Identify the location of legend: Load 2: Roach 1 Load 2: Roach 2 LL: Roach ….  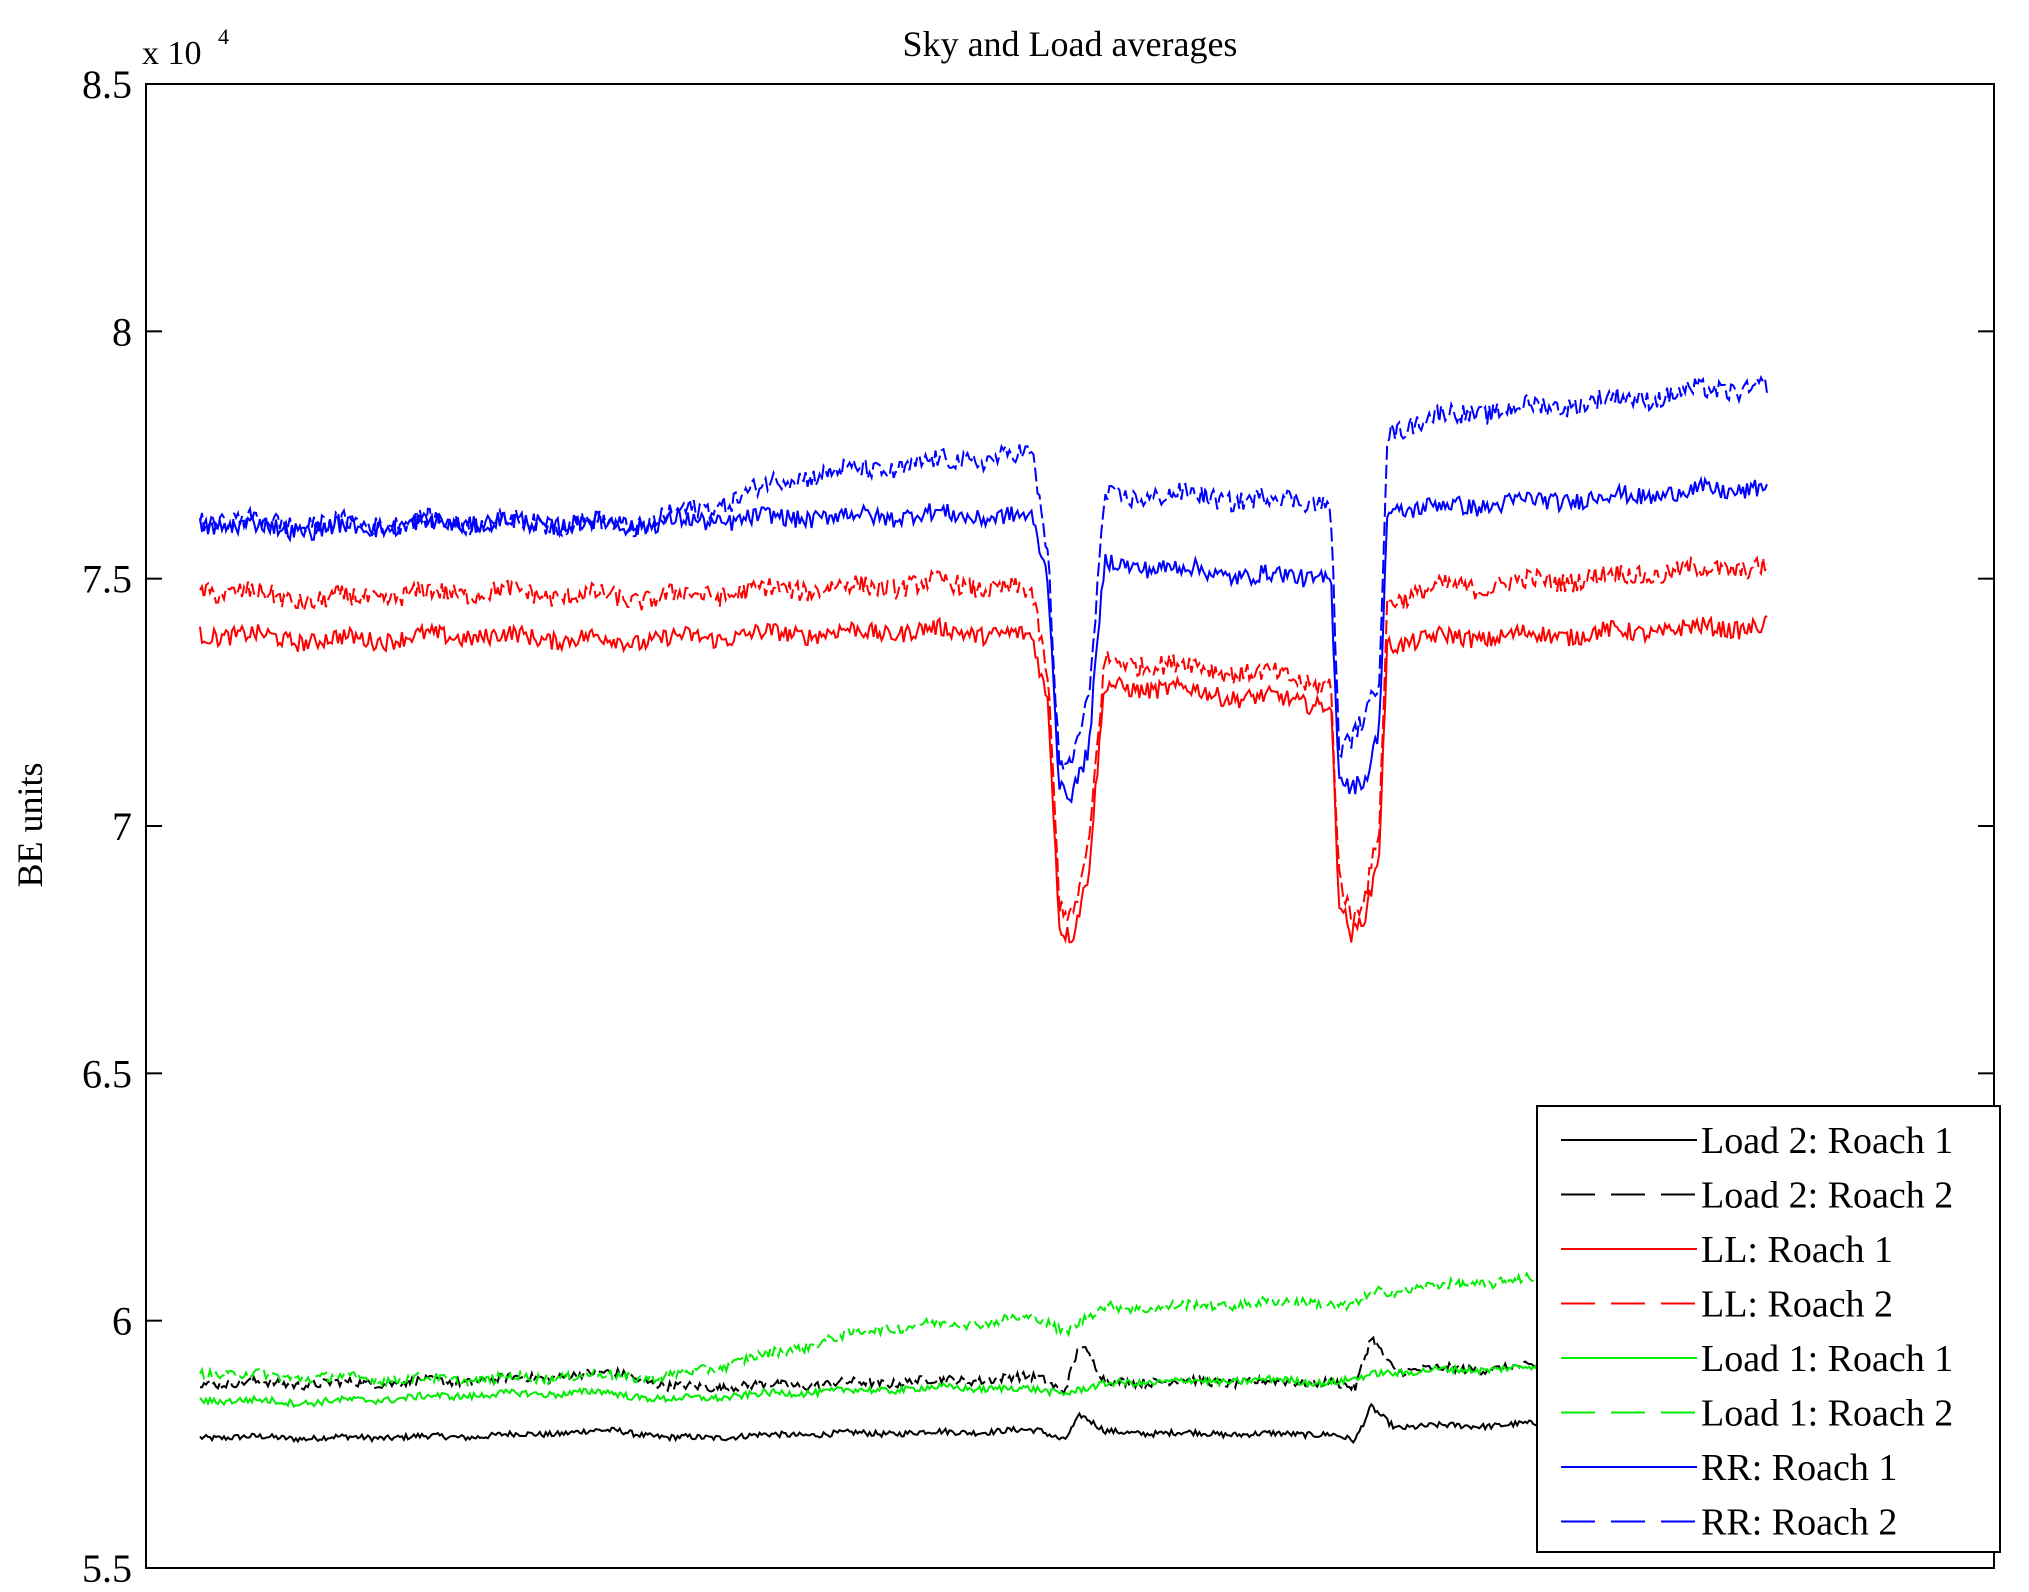
(1768, 1329).